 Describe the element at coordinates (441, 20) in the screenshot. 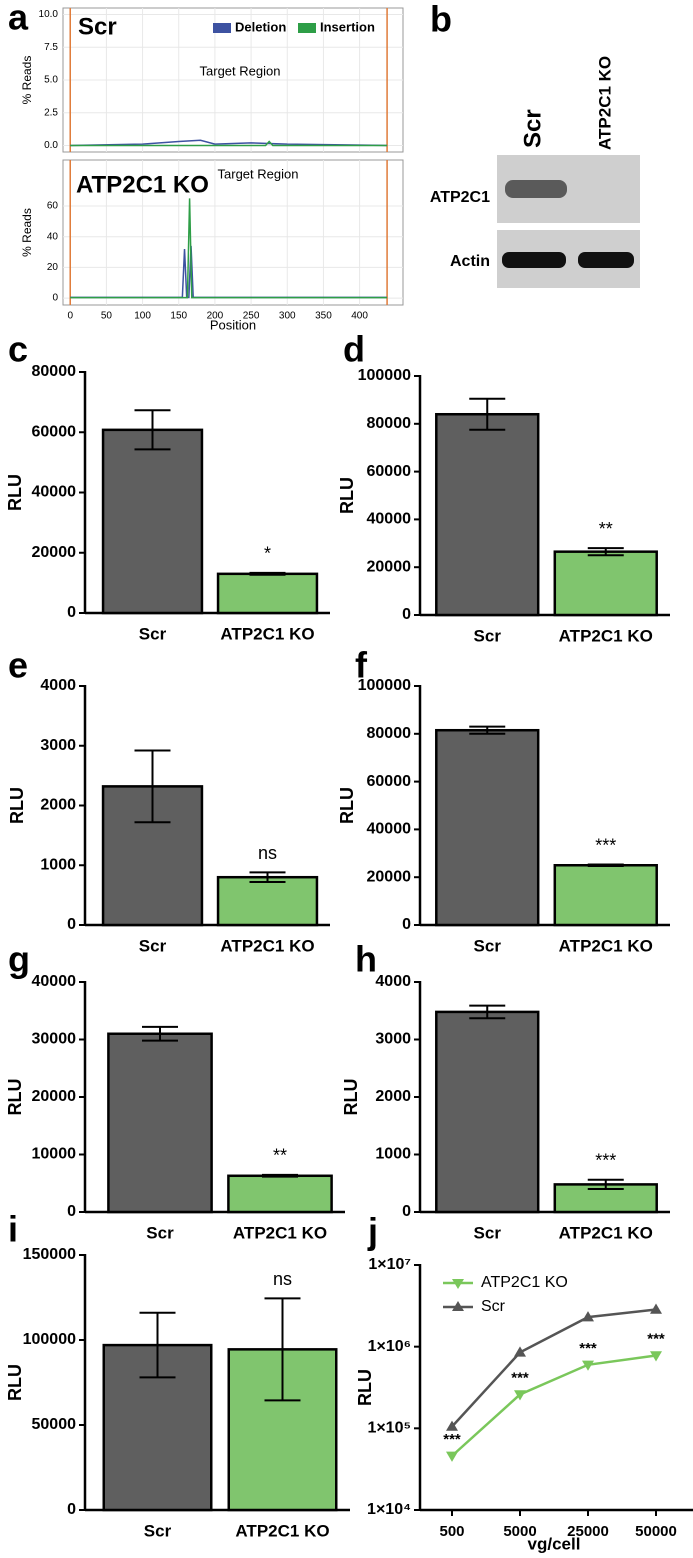

I see `panel-label: b` at that location.